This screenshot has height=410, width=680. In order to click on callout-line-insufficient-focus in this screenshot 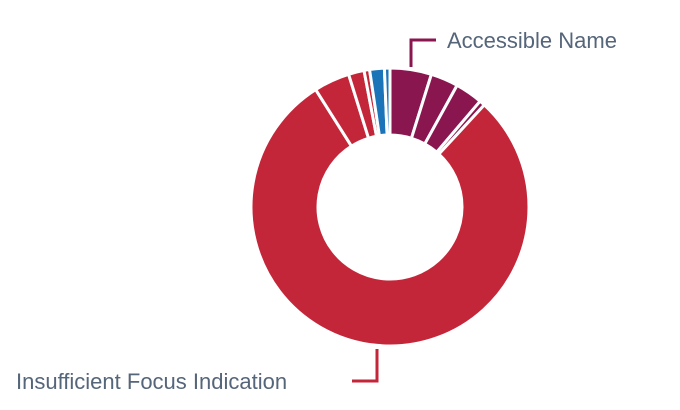, I will do `click(365, 366)`.